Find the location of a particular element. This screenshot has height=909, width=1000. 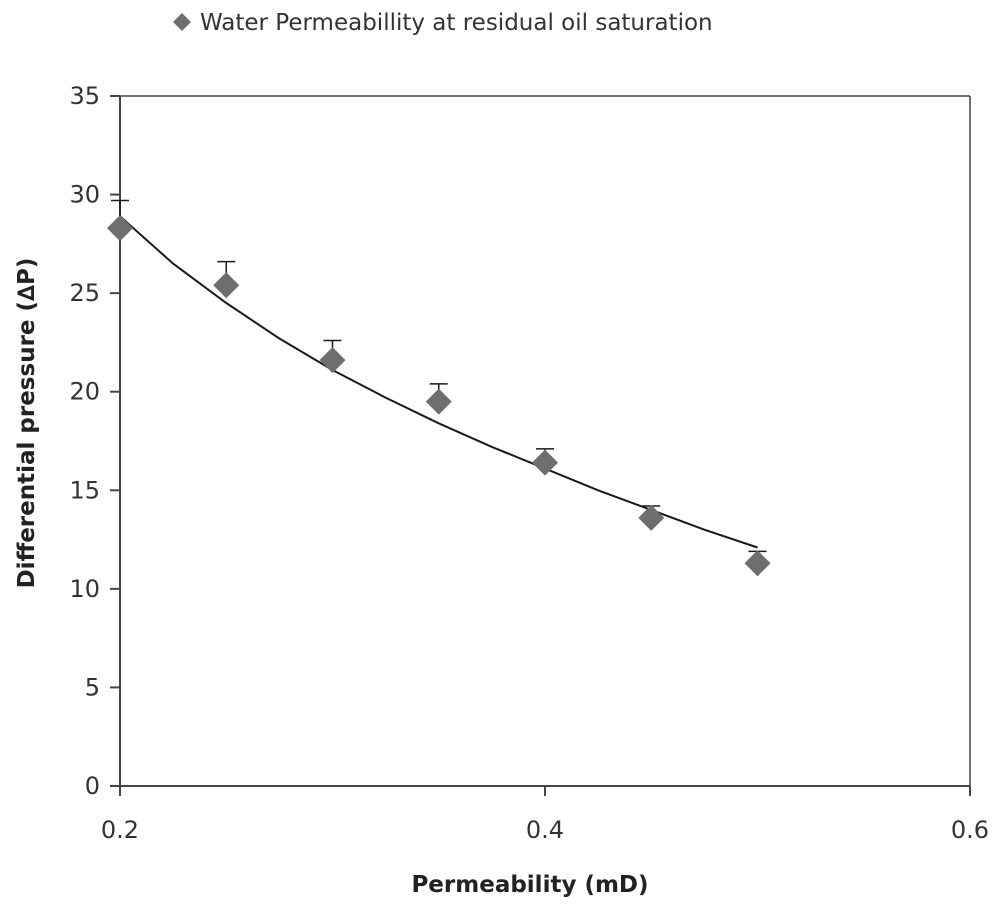

y-tick-label: 30 is located at coordinates (84, 195).